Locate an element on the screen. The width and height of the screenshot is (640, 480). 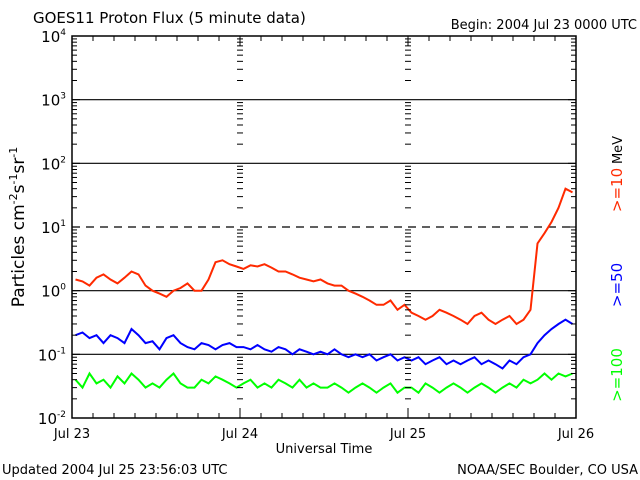
chart-title: GOES11 Proton Flux (5 minute data) is located at coordinates (169, 18).